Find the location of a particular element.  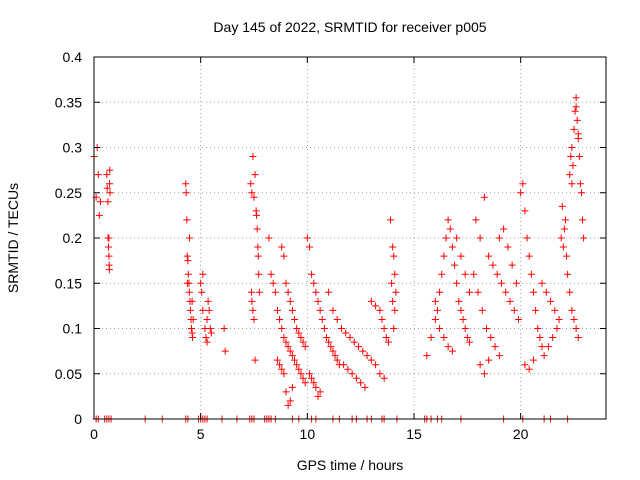

x-tick-label: 5 is located at coordinates (201, 434).